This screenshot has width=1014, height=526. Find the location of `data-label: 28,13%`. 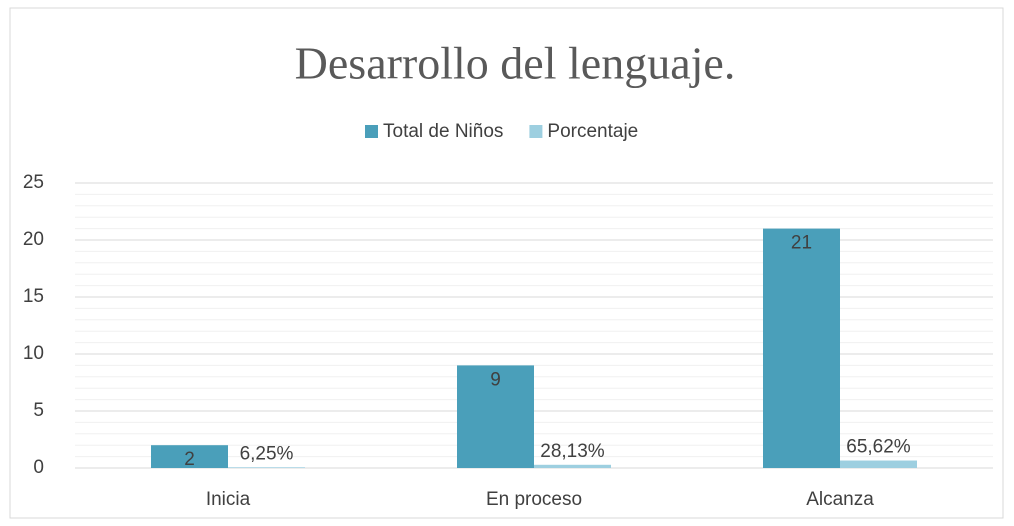

data-label: 28,13% is located at coordinates (572, 451).